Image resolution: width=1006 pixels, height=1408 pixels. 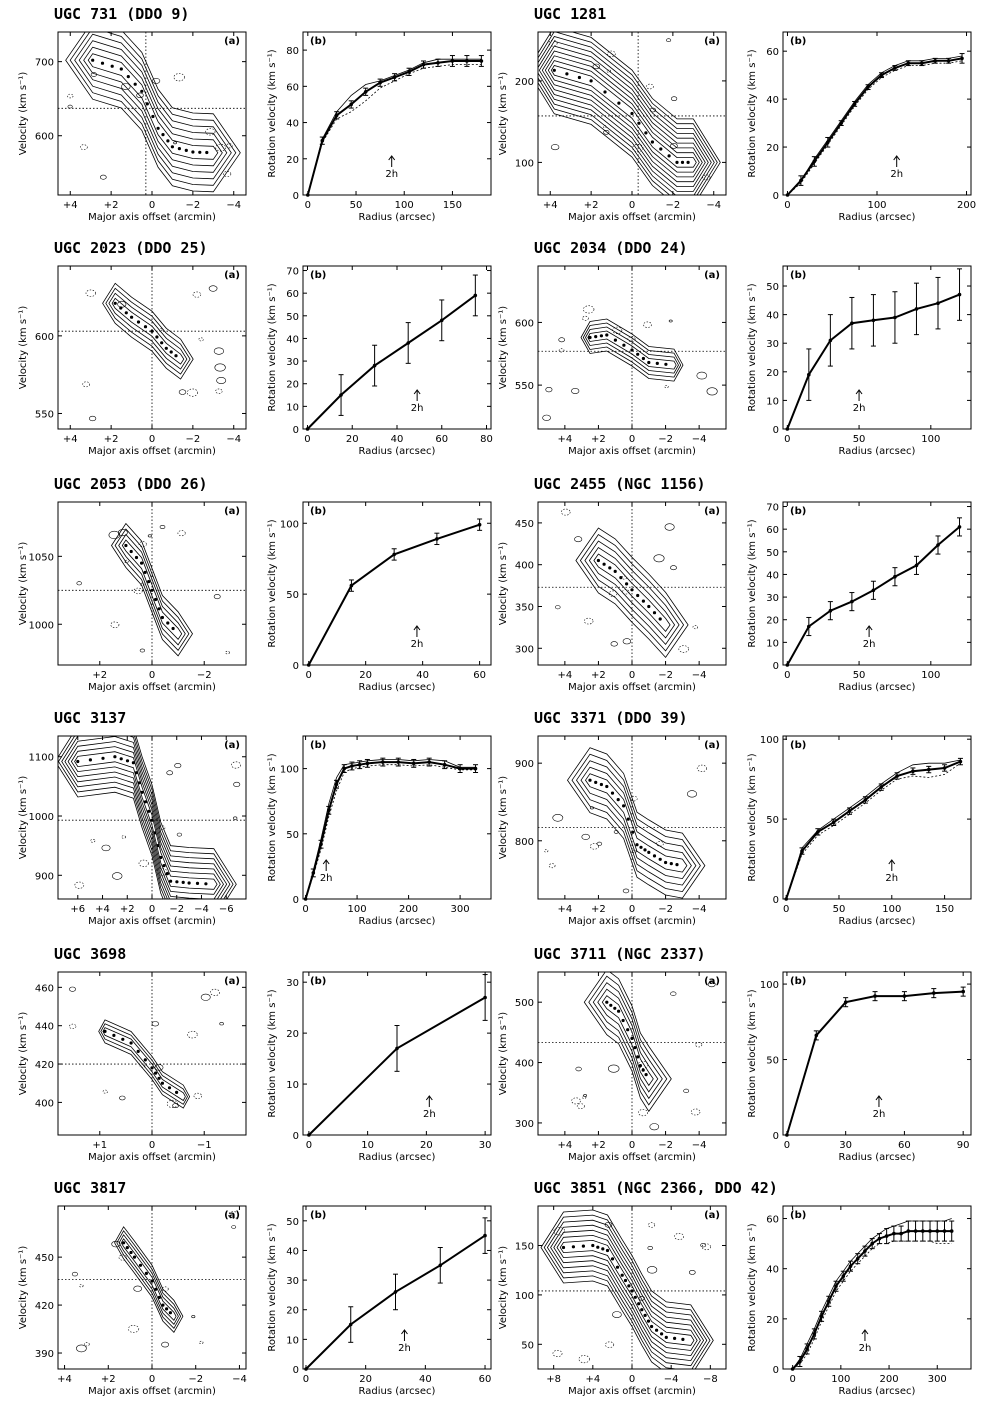 I want to click on rc-xtick-label: 200, so click(x=408, y=909).